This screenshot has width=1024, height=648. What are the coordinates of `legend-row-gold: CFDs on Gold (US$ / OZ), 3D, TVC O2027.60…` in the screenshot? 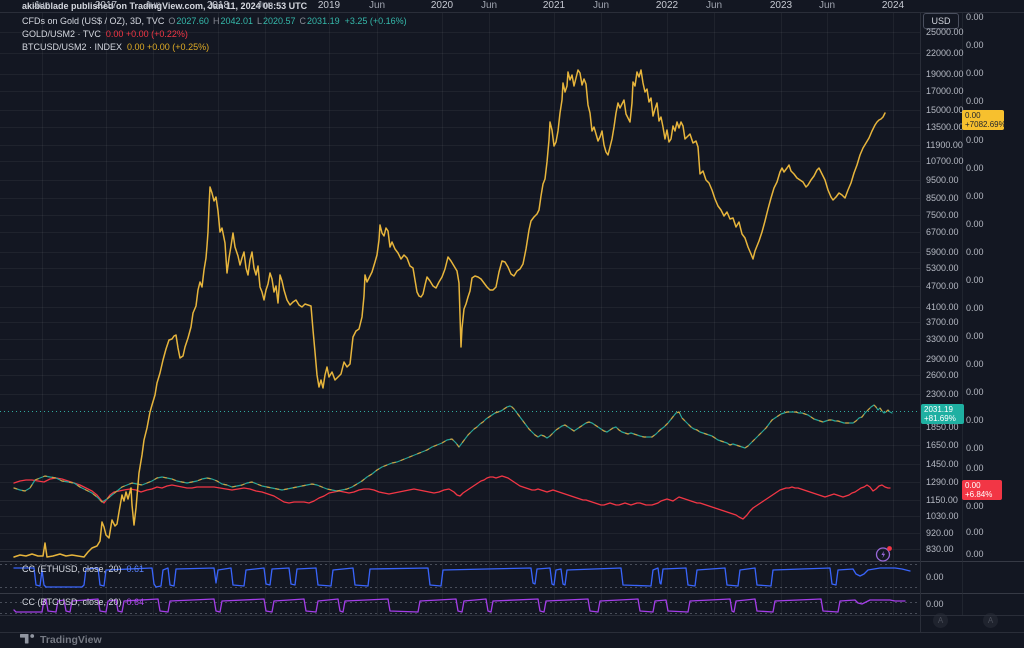 It's located at (214, 21).